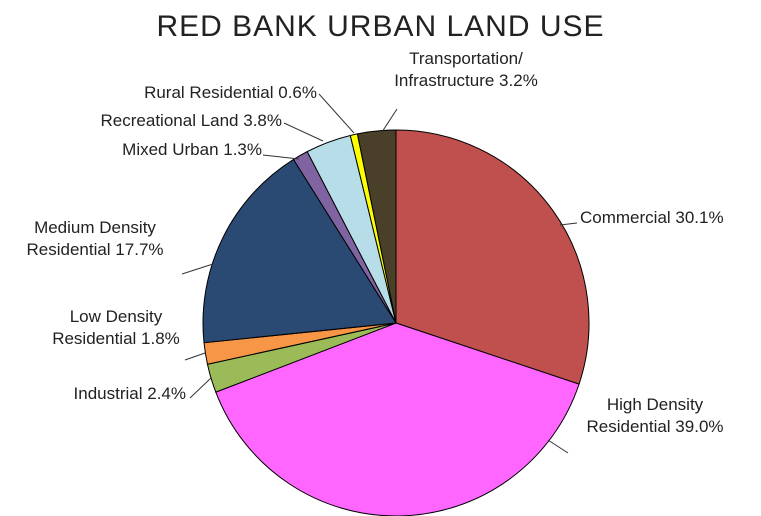 Image resolution: width=761 pixels, height=516 pixels. Describe the element at coordinates (466, 69) in the screenshot. I see `slice-label: Transportation/Infrastructure 3.2%` at that location.